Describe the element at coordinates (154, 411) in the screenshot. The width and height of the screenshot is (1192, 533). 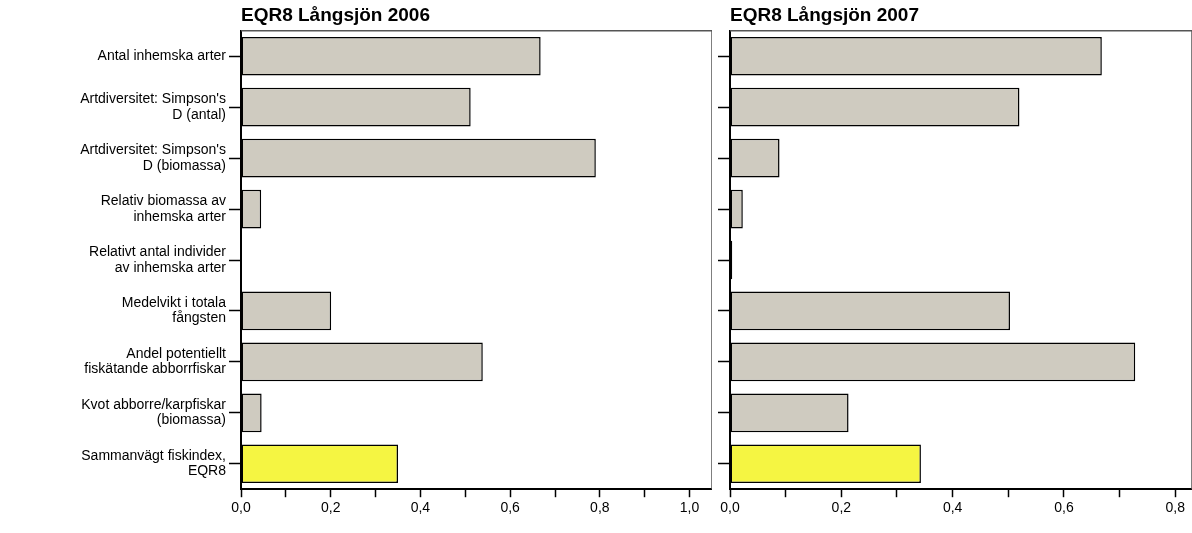
I see `y-tick-label: Kvot abborre/karpfiskar (biomassa)` at that location.